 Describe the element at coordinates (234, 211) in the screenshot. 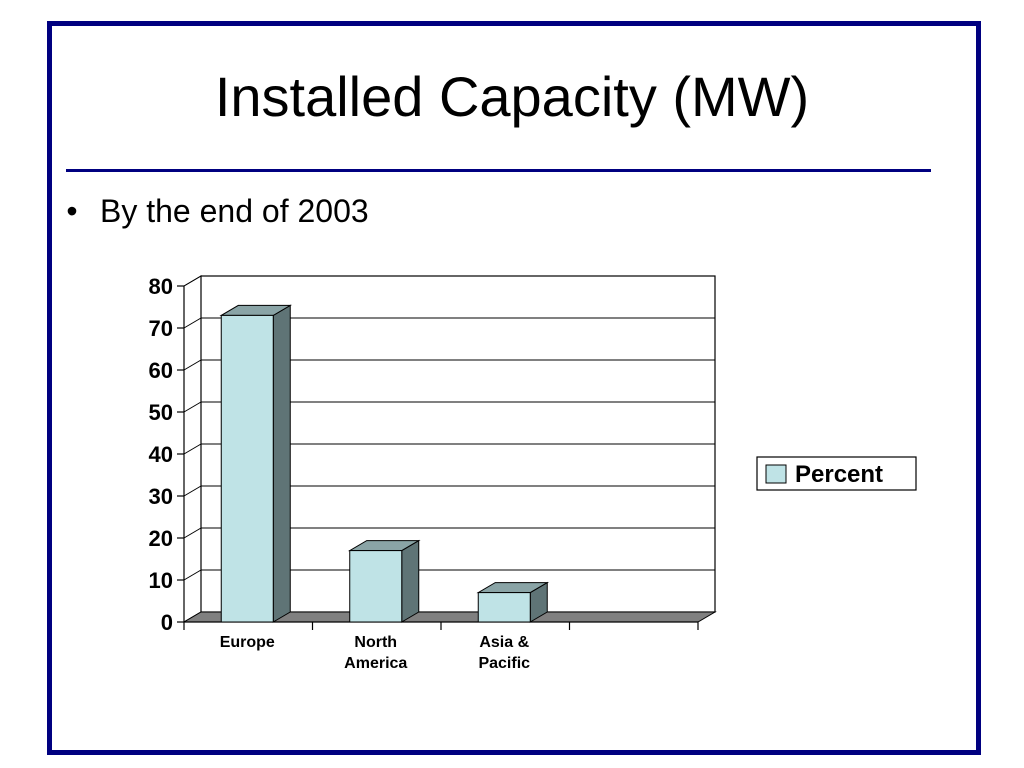

I see `bullet-text: By the end of 2003` at that location.